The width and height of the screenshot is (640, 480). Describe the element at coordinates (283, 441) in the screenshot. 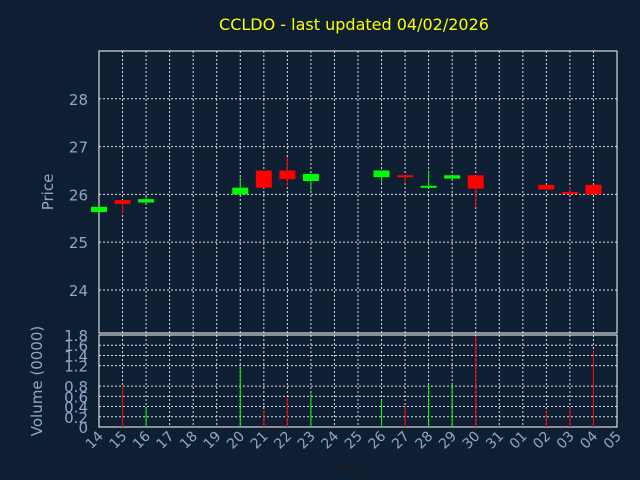

I see `x-tick-label: 22` at that location.